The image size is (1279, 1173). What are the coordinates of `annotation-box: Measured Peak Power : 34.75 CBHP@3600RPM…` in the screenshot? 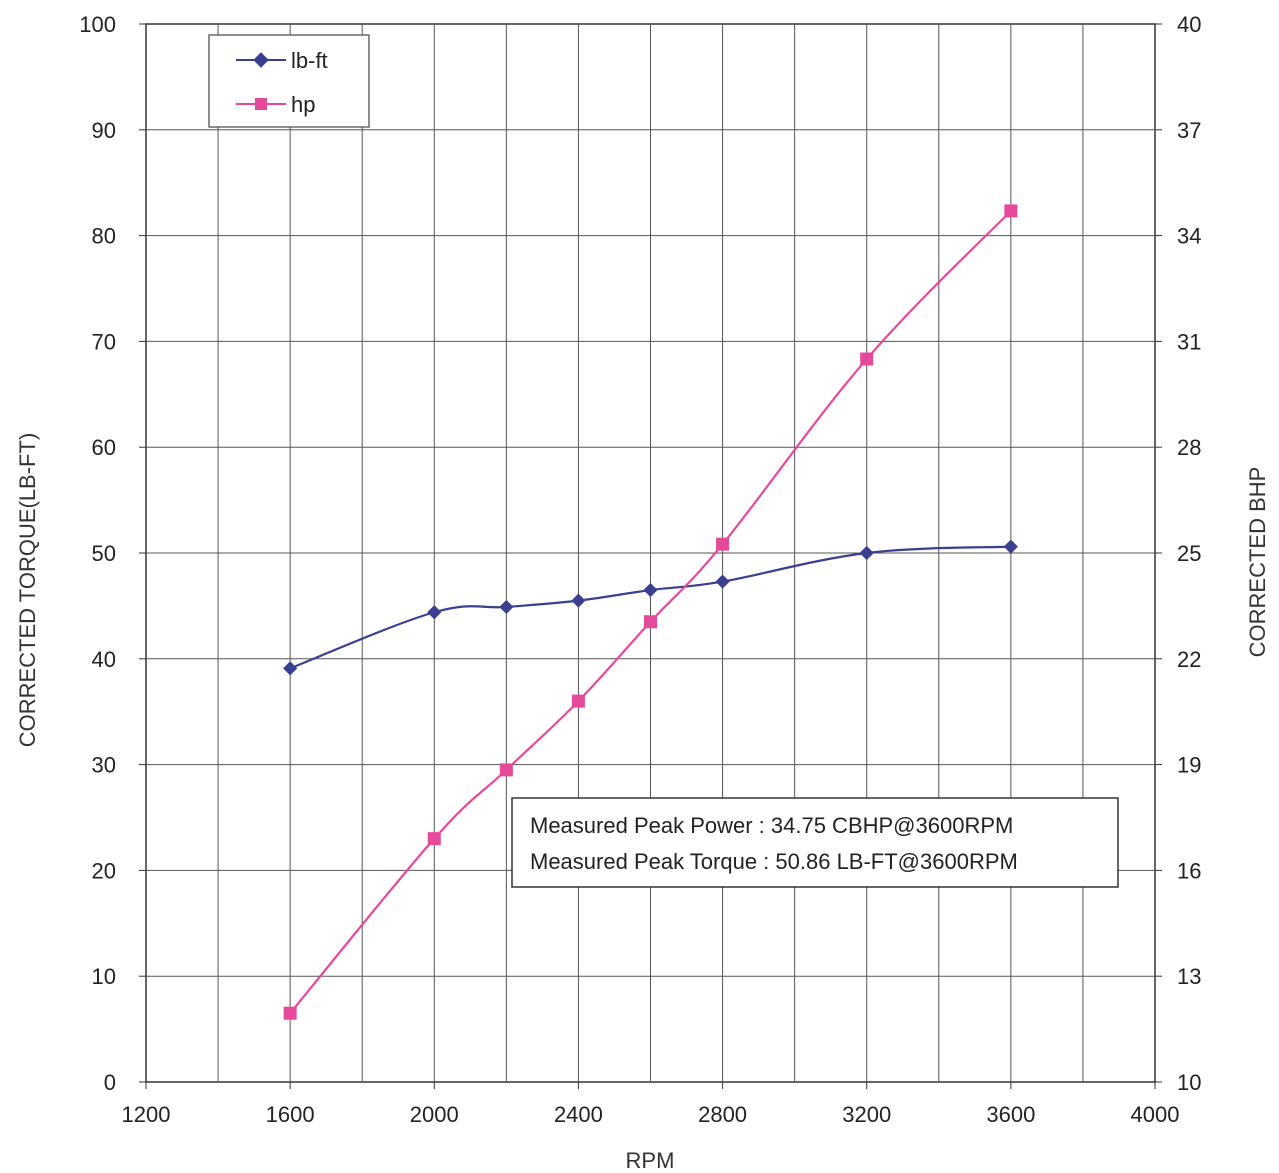 It's located at (815, 842).